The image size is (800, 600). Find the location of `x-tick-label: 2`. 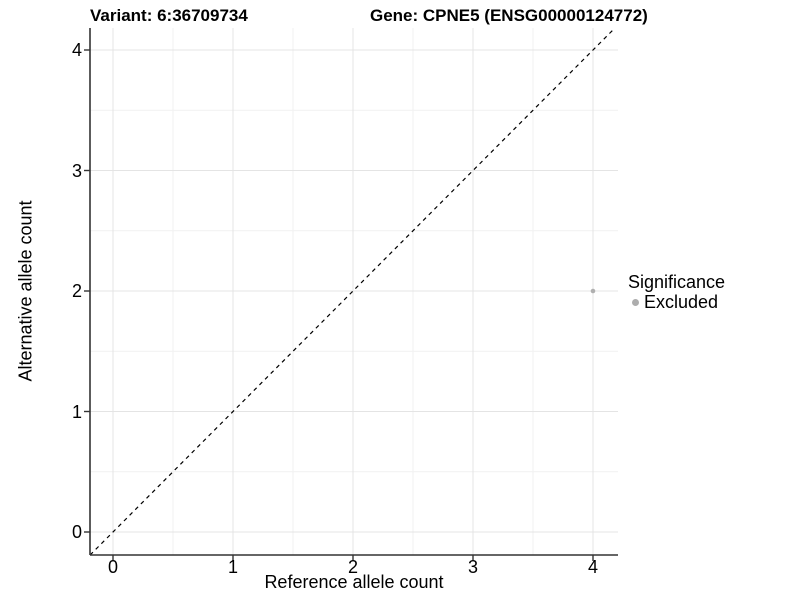

x-tick-label: 2 is located at coordinates (353, 567).